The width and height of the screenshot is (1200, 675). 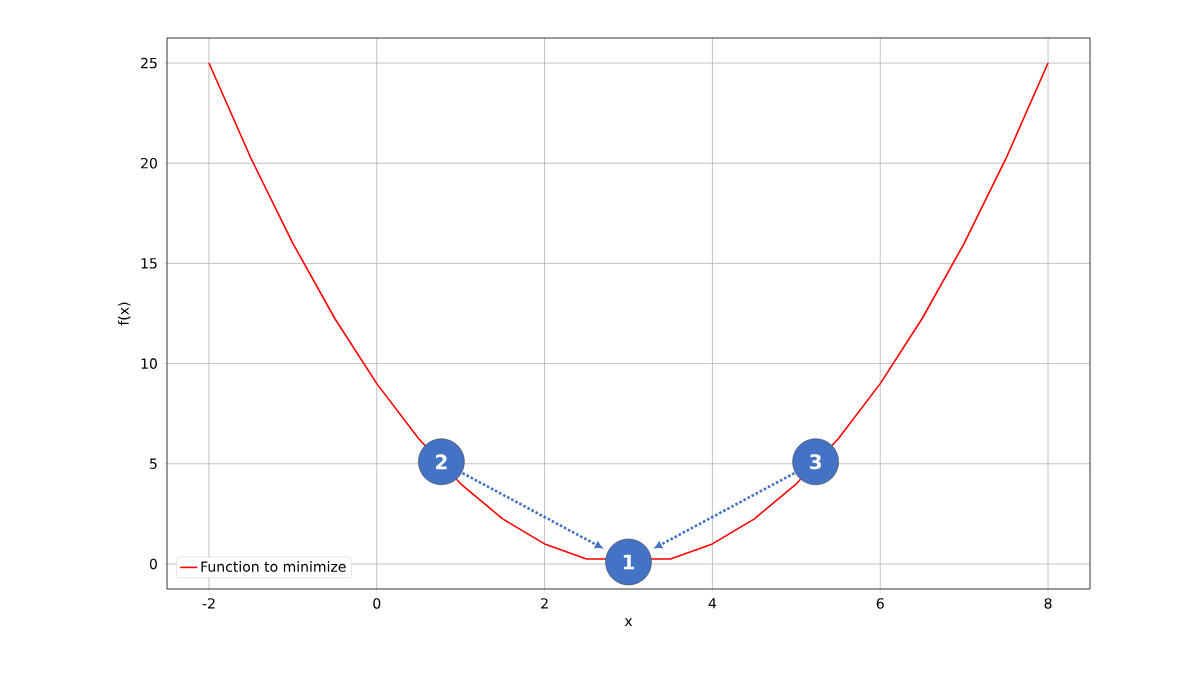 I want to click on x-tick-label: 8, so click(x=1048, y=603).